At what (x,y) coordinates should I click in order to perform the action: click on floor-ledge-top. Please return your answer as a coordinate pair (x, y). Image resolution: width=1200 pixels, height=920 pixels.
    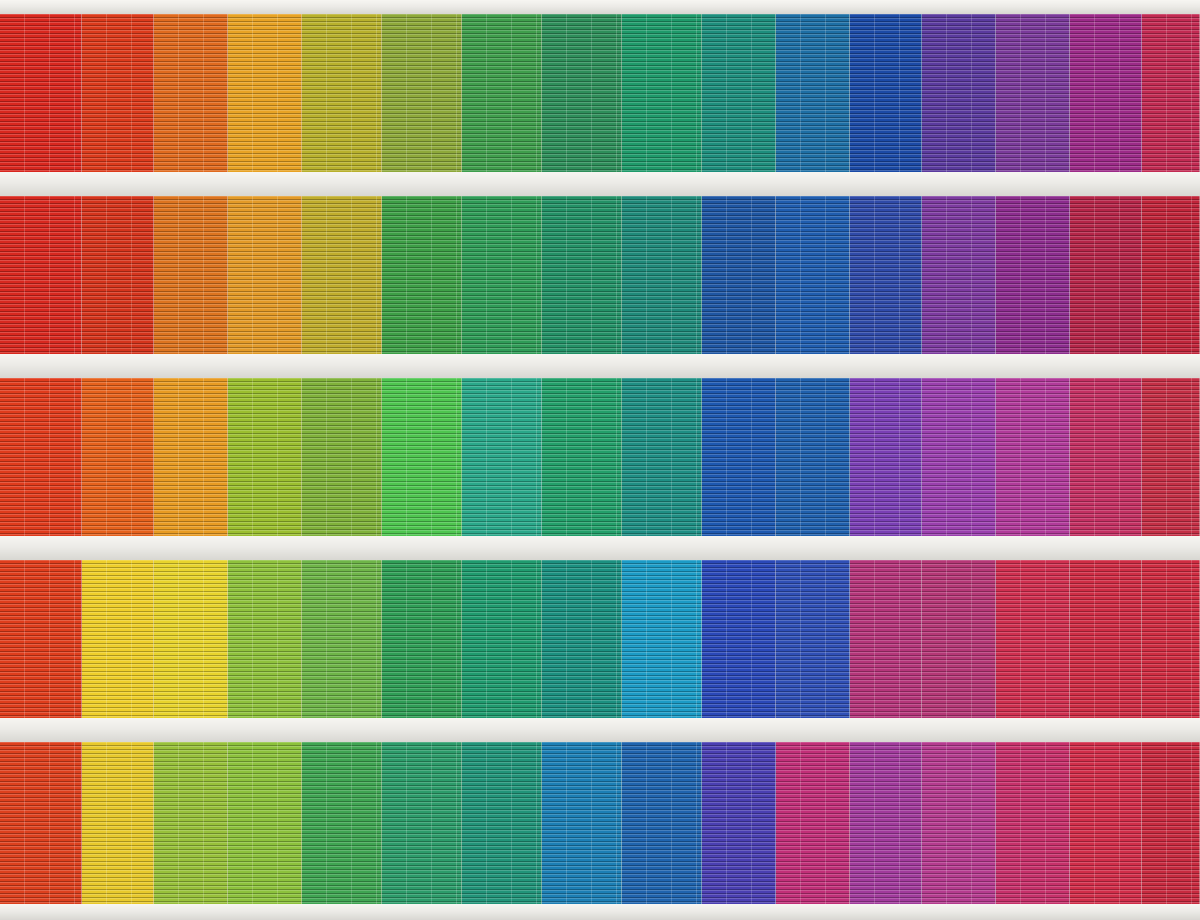
    Looking at the image, I should click on (600, 7).